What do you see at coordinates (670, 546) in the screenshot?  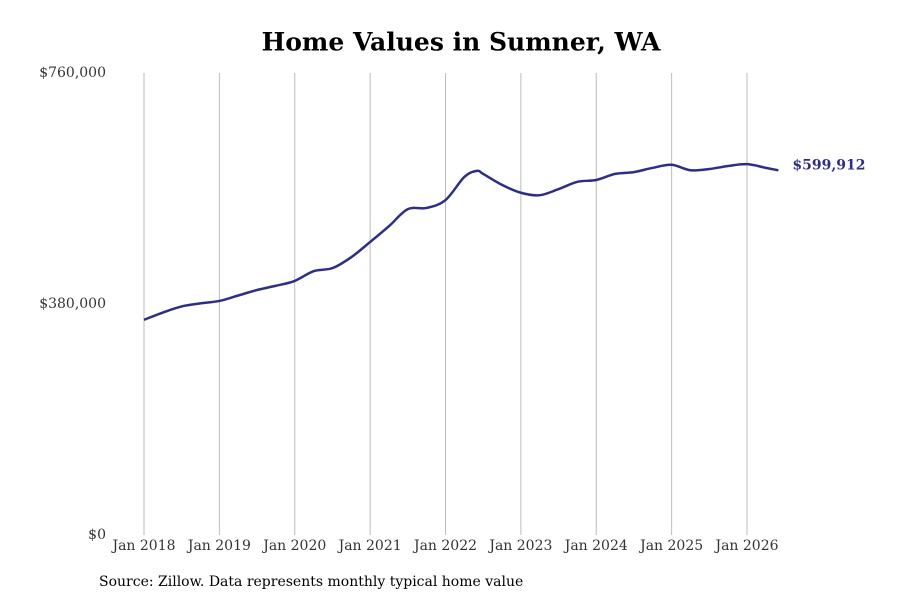 I see `x-tick-label: Jan 2025` at bounding box center [670, 546].